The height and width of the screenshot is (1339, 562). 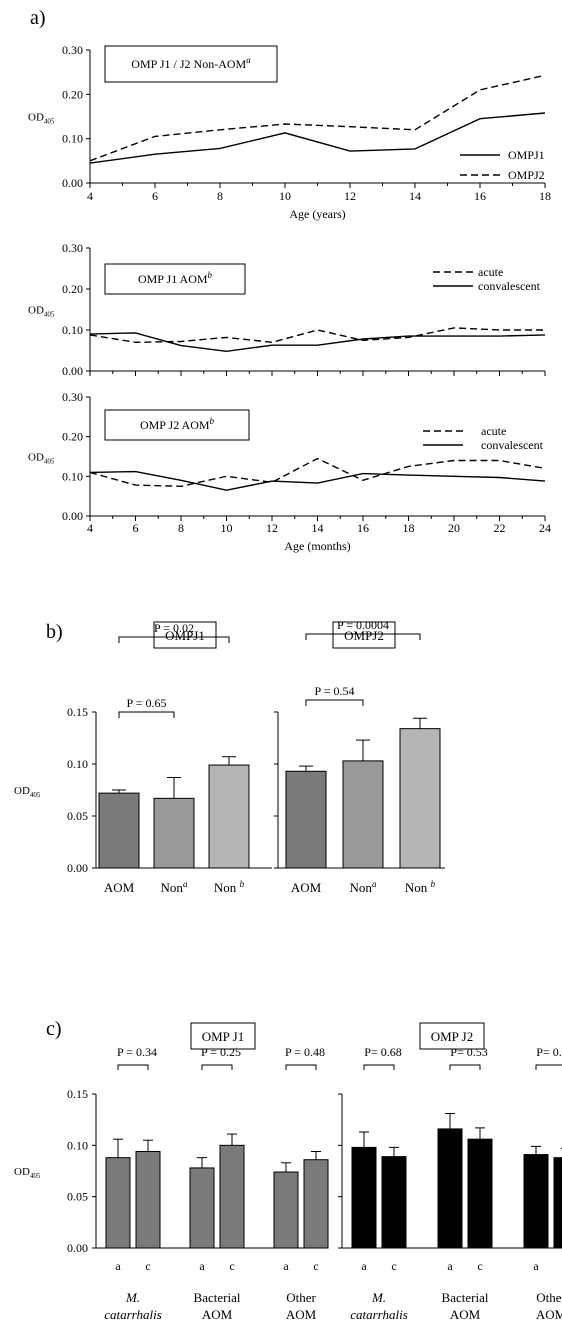 I want to click on chart-title: OMP J1 AOMb, so click(x=175, y=278).